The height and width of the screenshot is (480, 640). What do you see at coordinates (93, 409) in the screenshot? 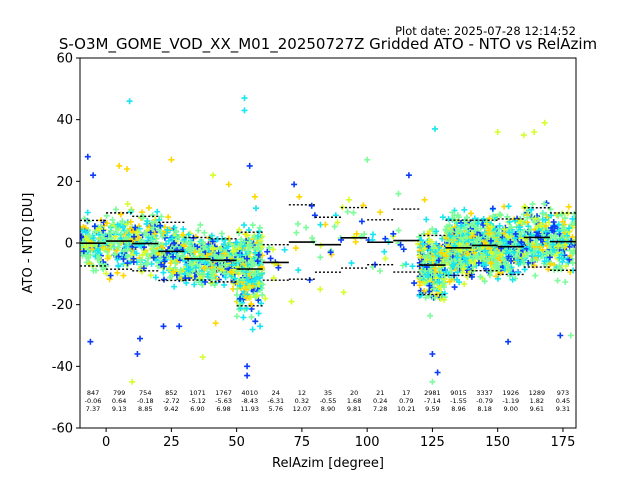
I see `bin-stat-label: 7.37` at bounding box center [93, 409].